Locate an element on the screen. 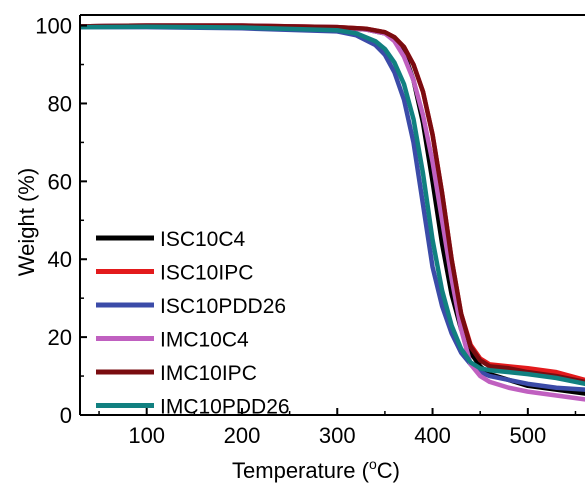 This screenshot has width=585, height=486. x-tick-label-200: 200 is located at coordinates (242, 435).